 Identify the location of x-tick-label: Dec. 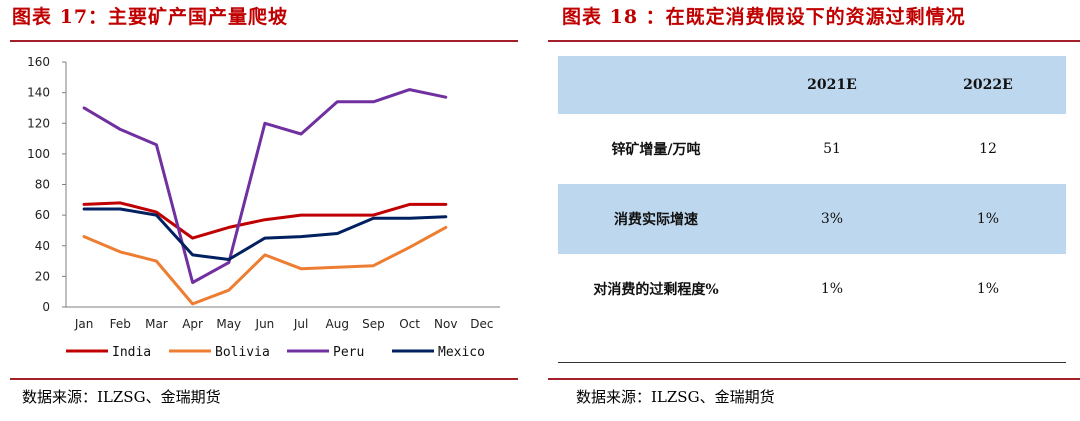
(481, 324).